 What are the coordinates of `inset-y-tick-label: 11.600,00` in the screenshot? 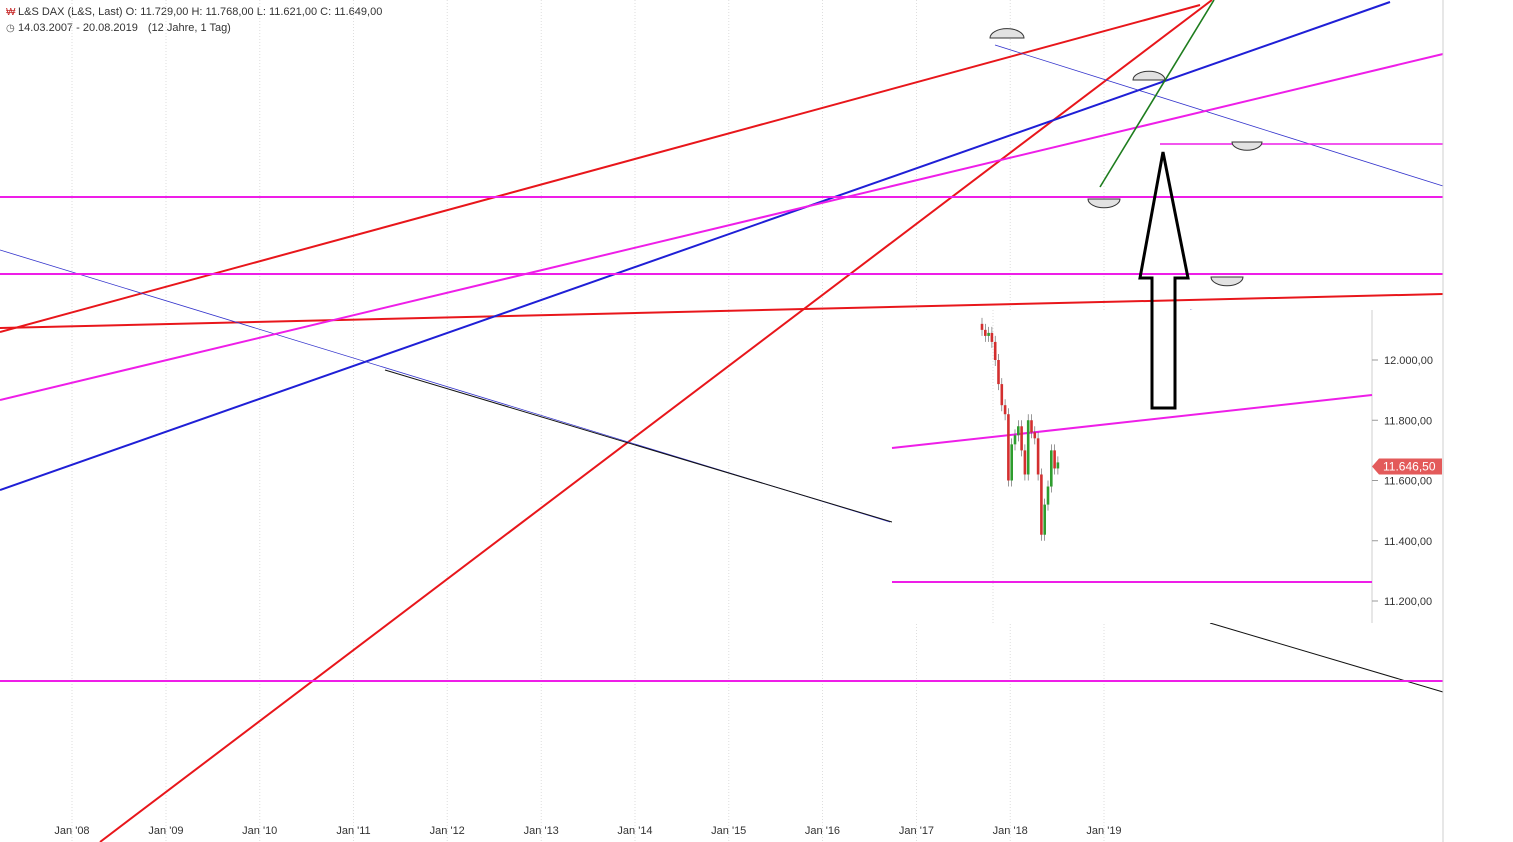 It's located at (1408, 482).